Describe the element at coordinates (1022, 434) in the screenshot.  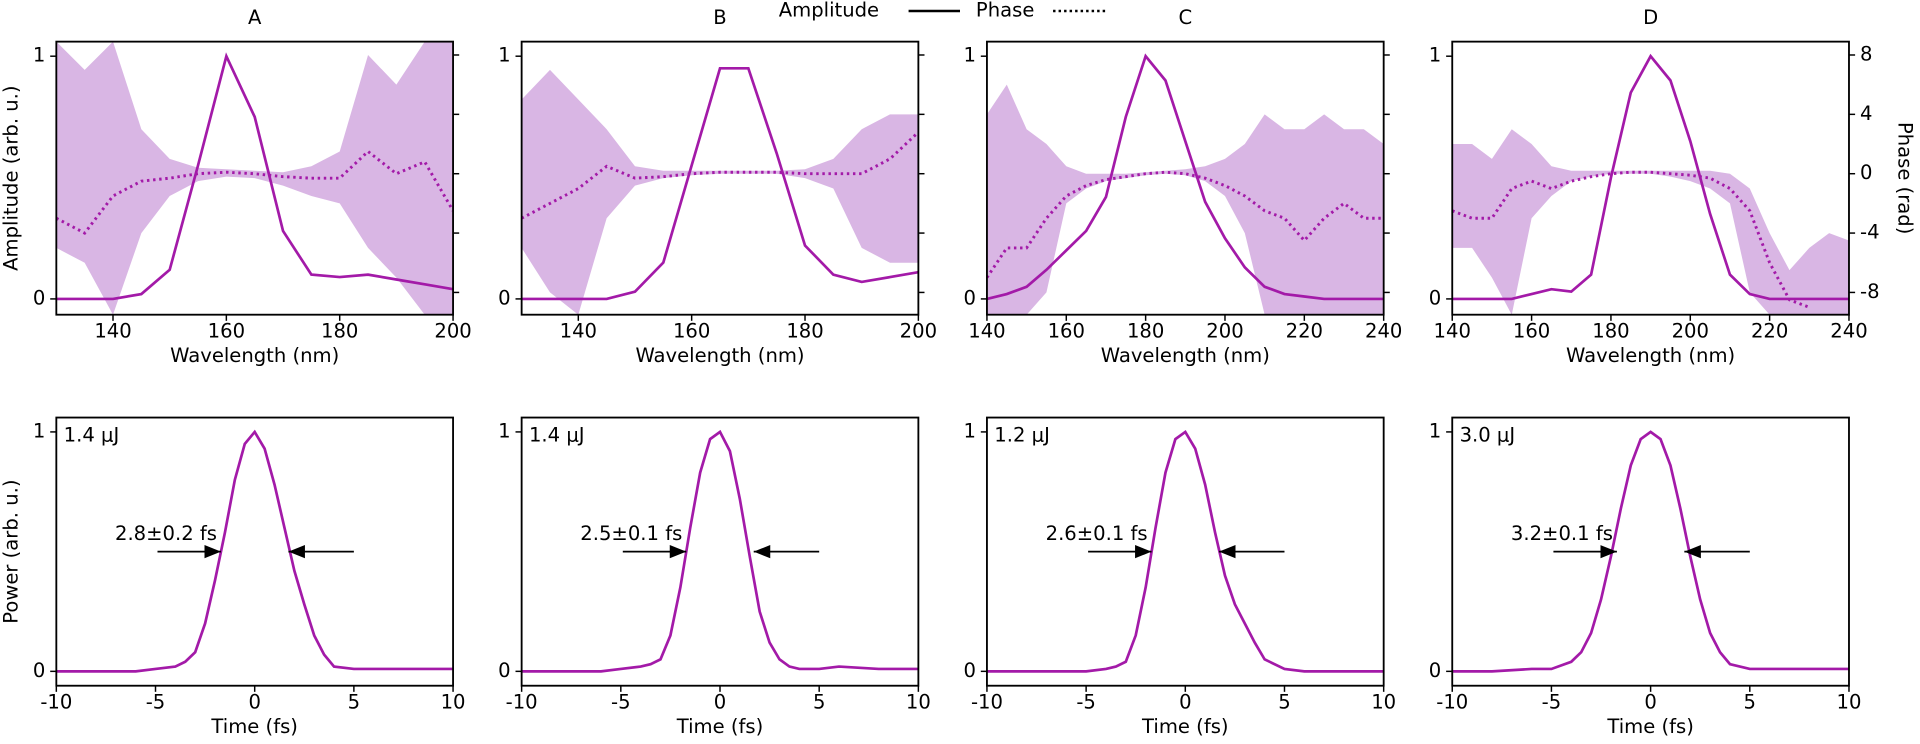
I see `pulse-energy: 1.2 μJ` at that location.